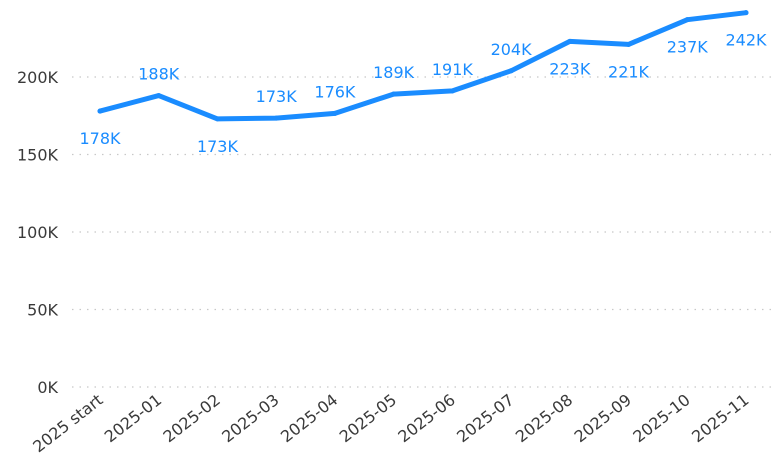 This screenshot has height=462, width=783. I want to click on x-tick-label: 2025-06, so click(426, 418).